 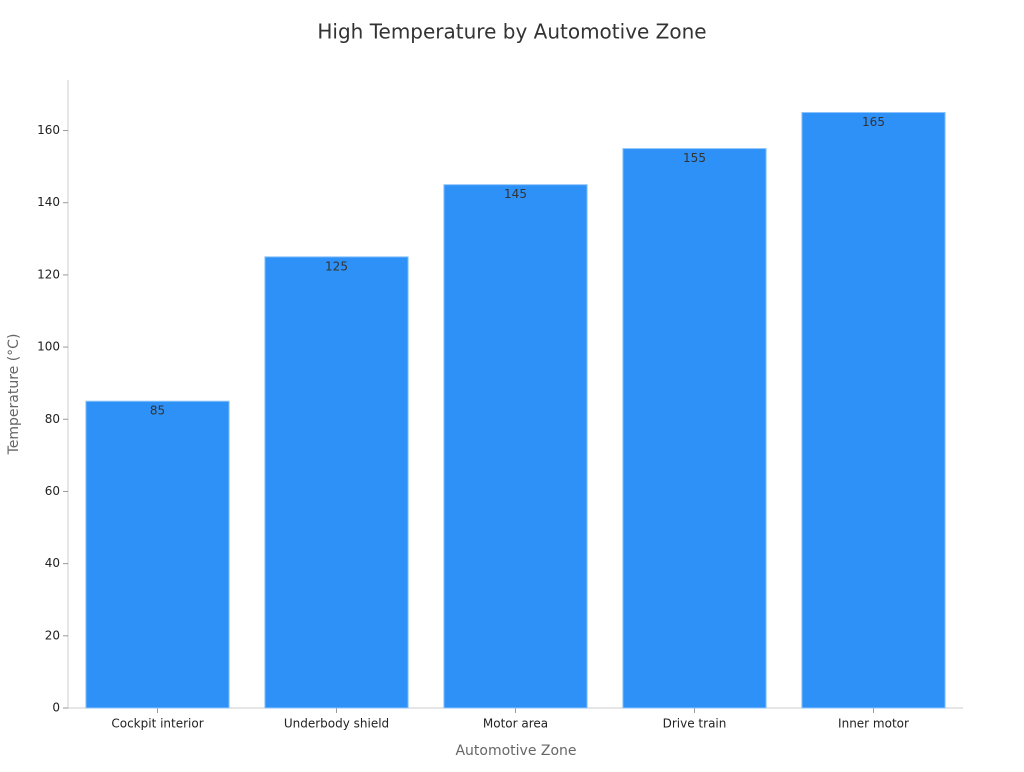 I want to click on y-tick-label: 140, so click(x=48, y=202).